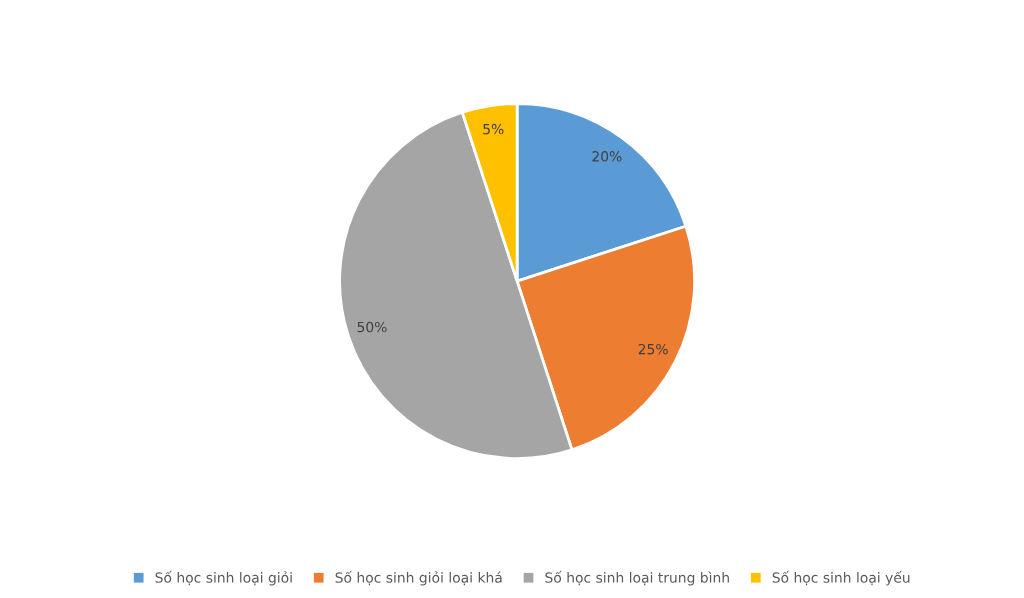 This screenshot has height=598, width=1024. What do you see at coordinates (653, 349) in the screenshot?
I see `data-label: 25%` at bounding box center [653, 349].